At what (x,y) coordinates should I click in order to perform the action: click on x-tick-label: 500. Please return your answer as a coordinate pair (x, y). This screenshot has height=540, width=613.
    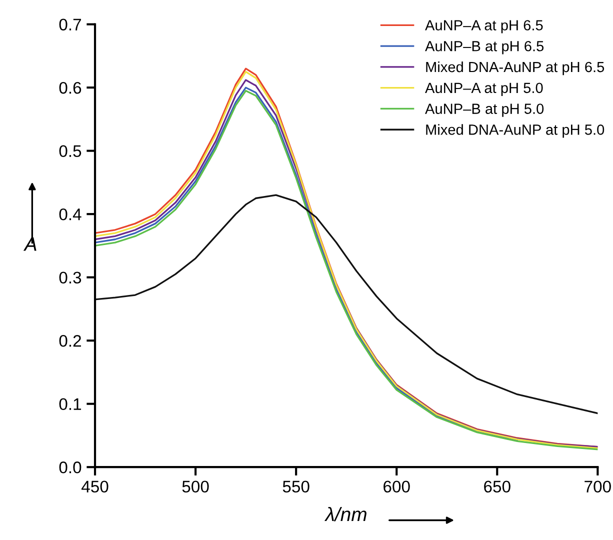
    Looking at the image, I should click on (195, 486).